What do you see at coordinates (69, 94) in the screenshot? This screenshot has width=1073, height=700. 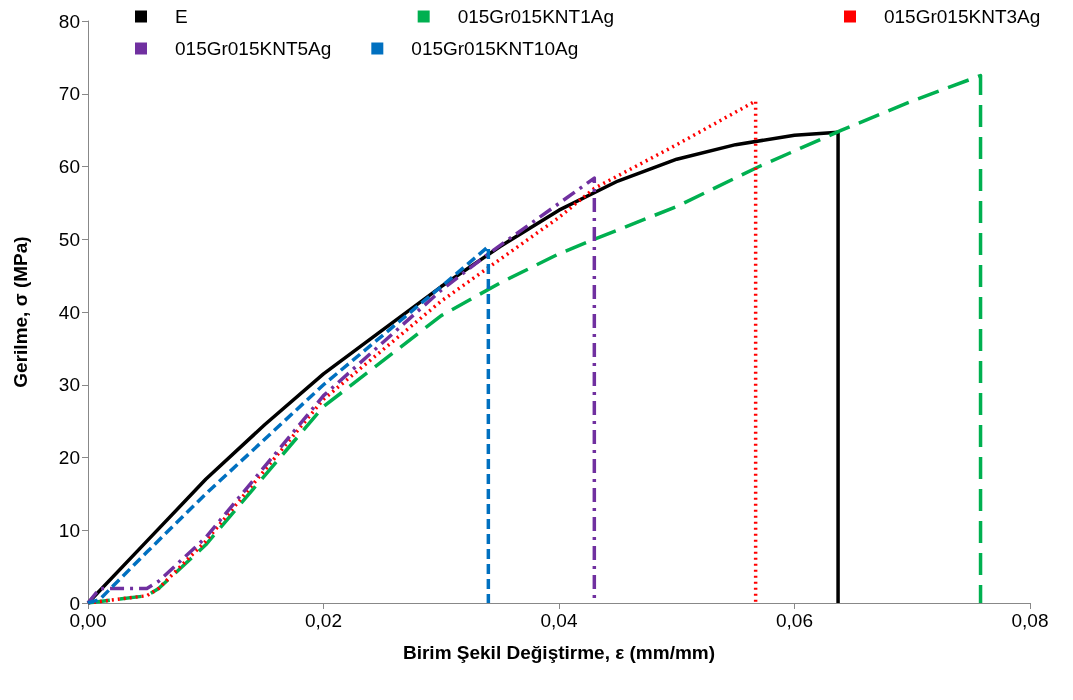 I see `y-tick-label: 70` at bounding box center [69, 94].